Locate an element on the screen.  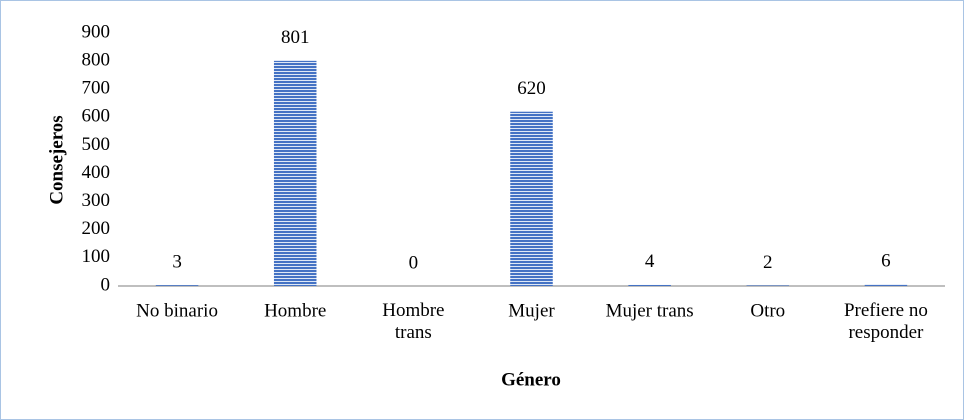
data-label: 4 is located at coordinates (650, 261).